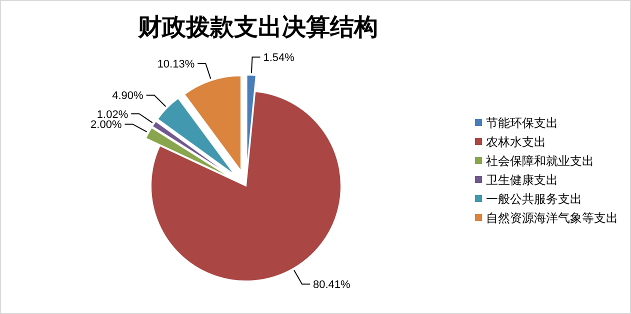 The image size is (631, 314). Describe the element at coordinates (258, 28) in the screenshot. I see `title: 财政拨款支出决算结构` at that location.